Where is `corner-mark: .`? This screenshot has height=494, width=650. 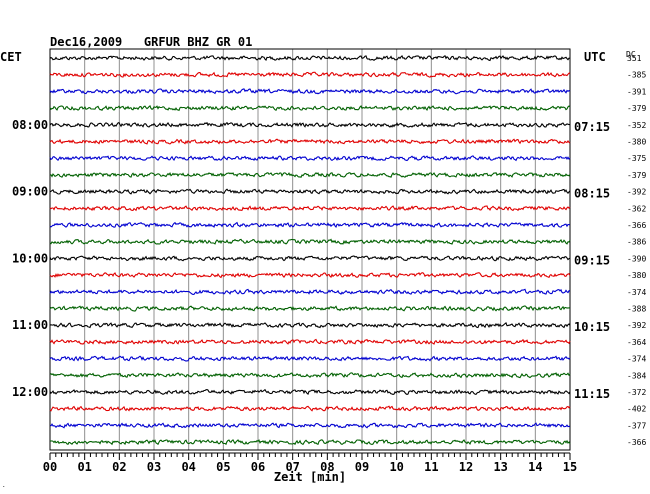
corner-mark: . is located at coordinates (4, 485).